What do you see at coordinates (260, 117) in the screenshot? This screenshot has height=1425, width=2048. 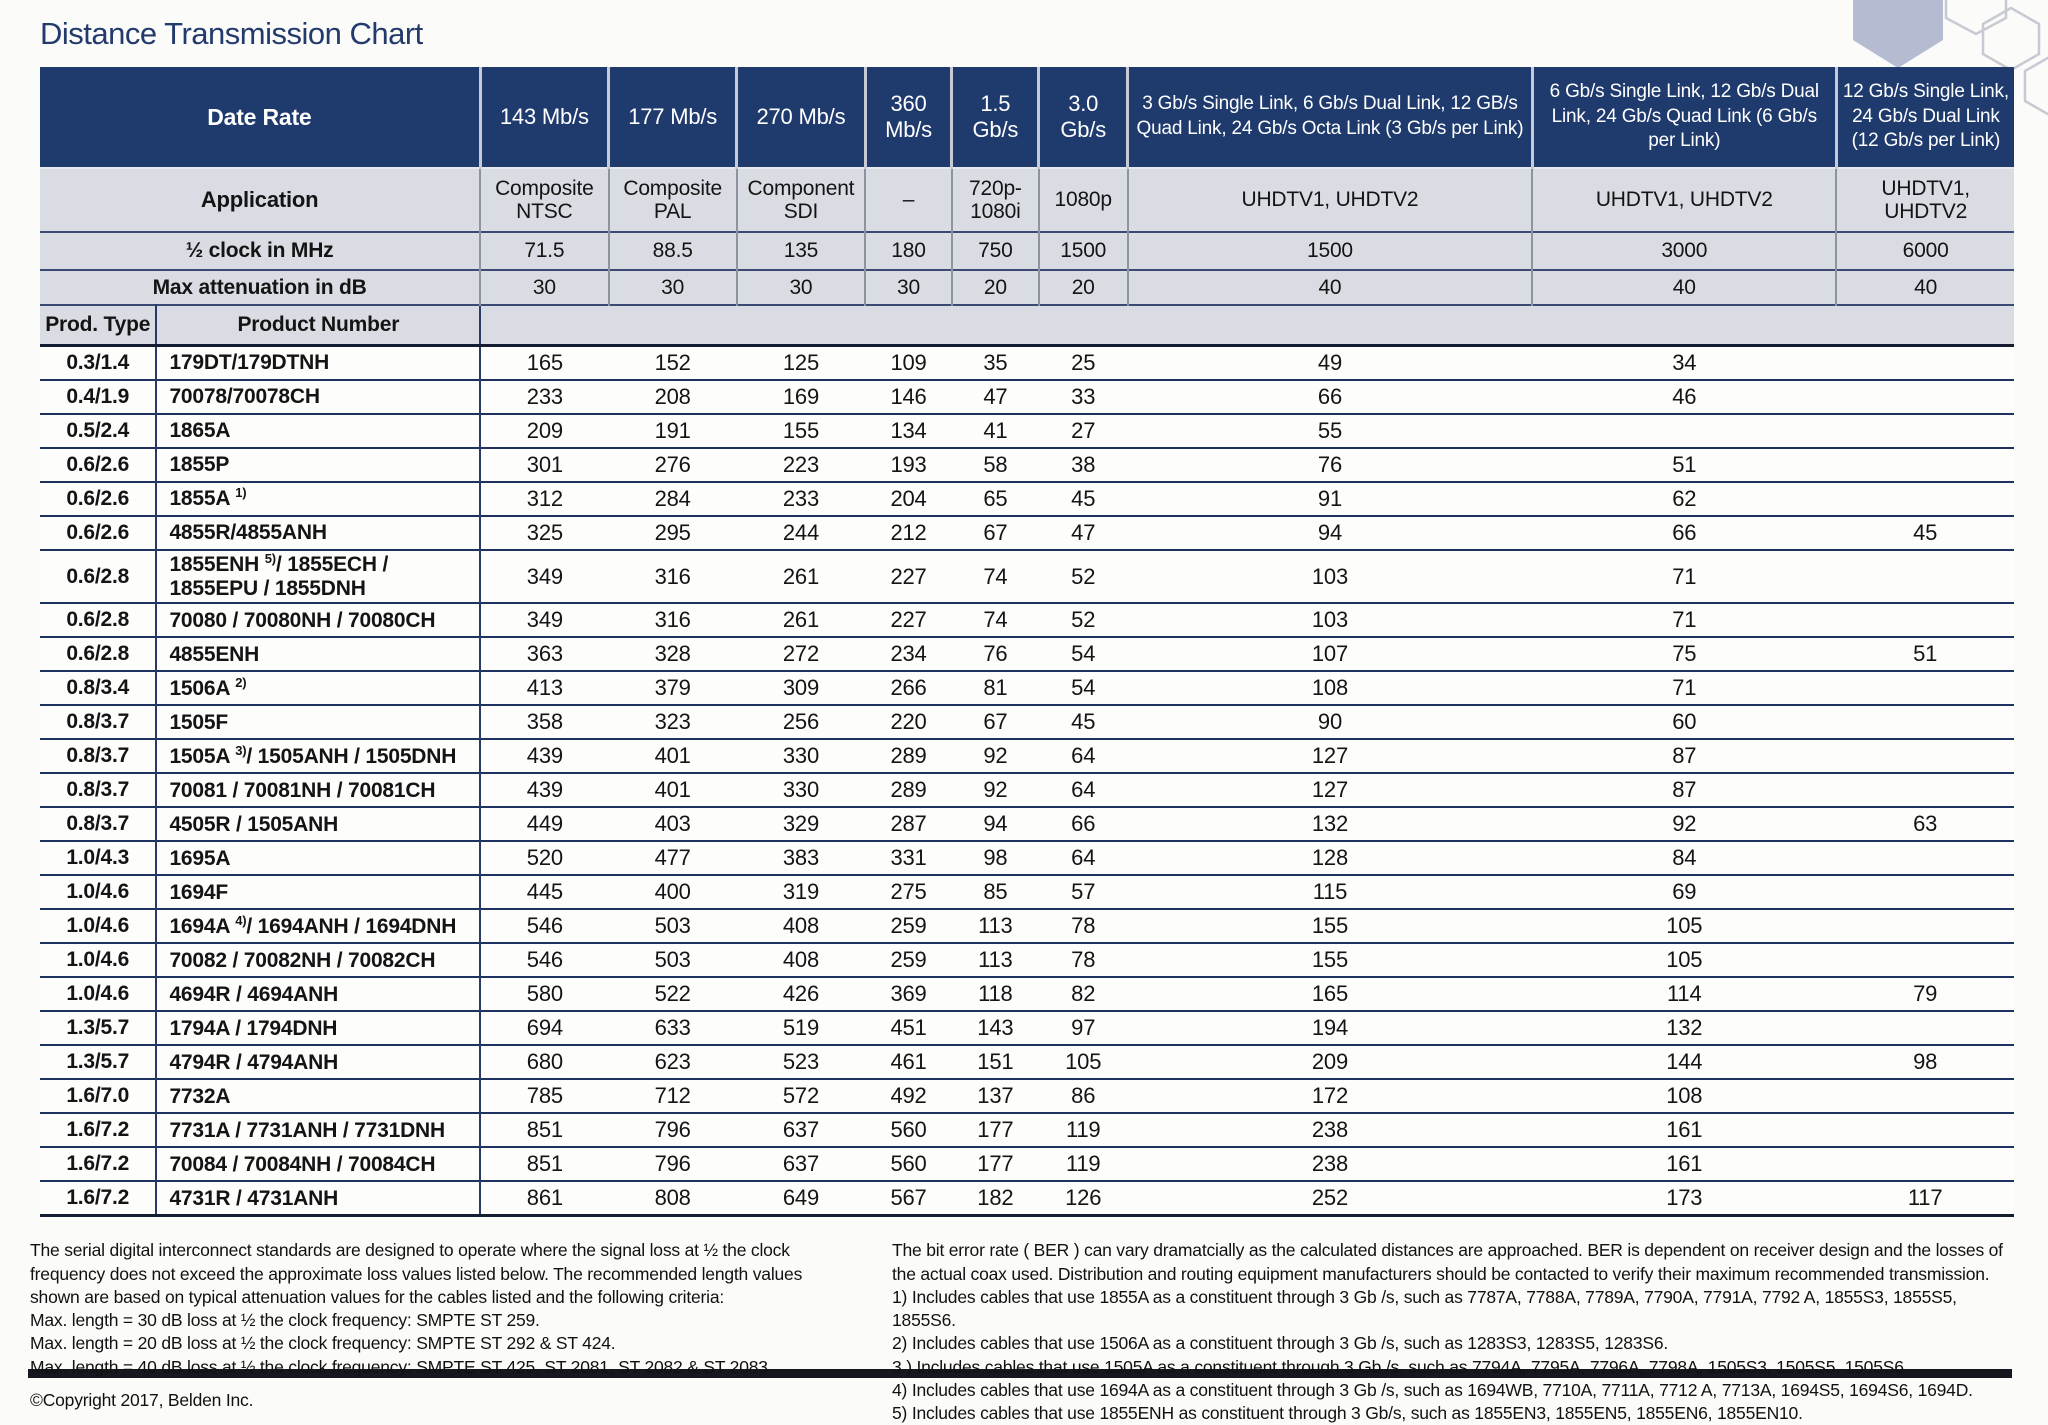 I see `date-rate-label: Date Rate` at bounding box center [260, 117].